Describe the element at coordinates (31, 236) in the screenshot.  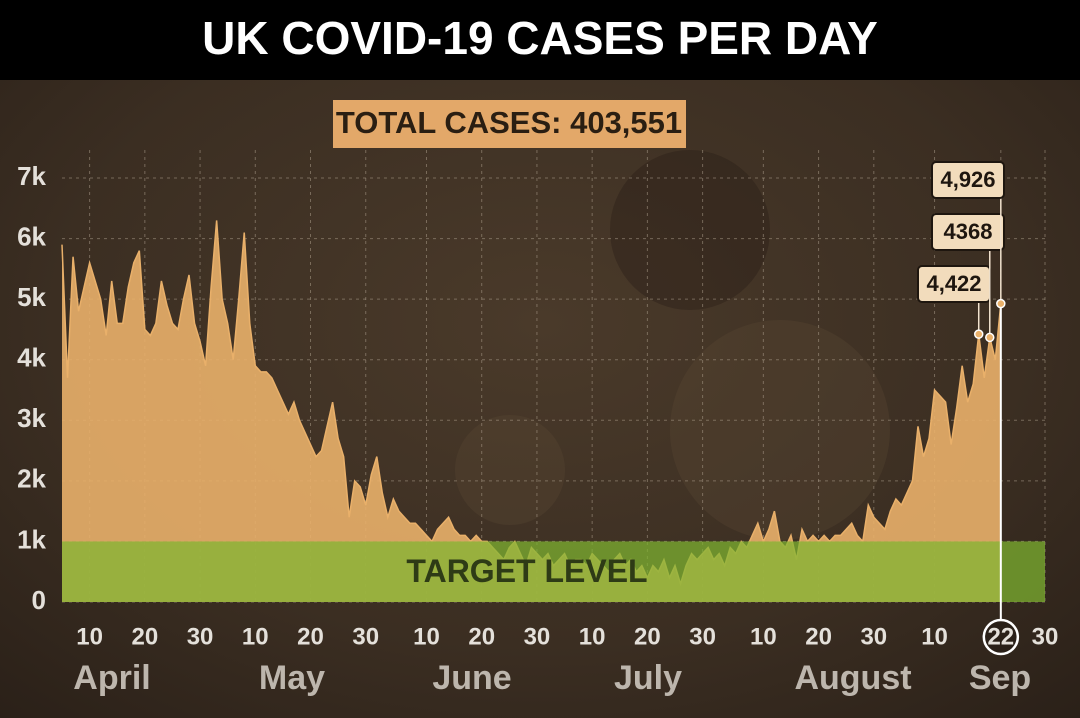
I see `y-tick-label: 6k` at that location.